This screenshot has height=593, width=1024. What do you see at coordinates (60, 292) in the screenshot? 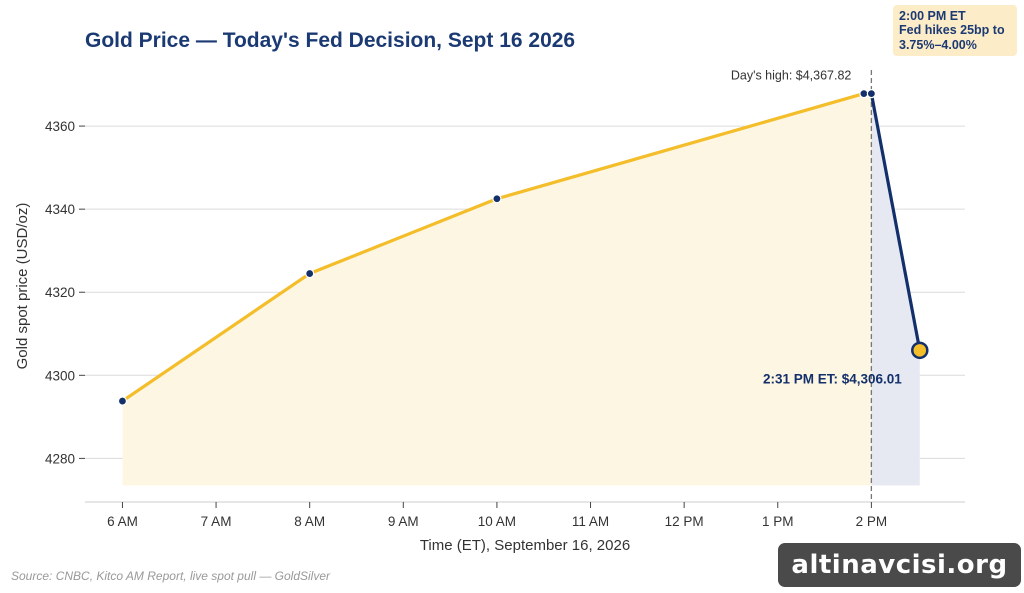
I see `y-tick-label: 4320` at bounding box center [60, 292].